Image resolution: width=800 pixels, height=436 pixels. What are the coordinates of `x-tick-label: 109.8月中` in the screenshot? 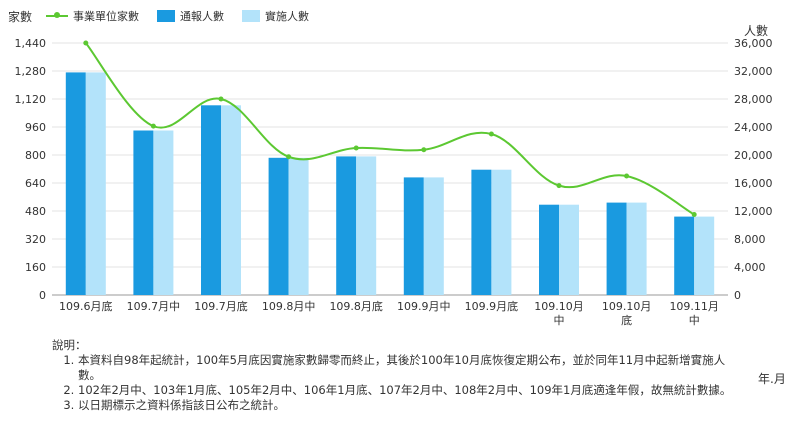 It's located at (289, 306).